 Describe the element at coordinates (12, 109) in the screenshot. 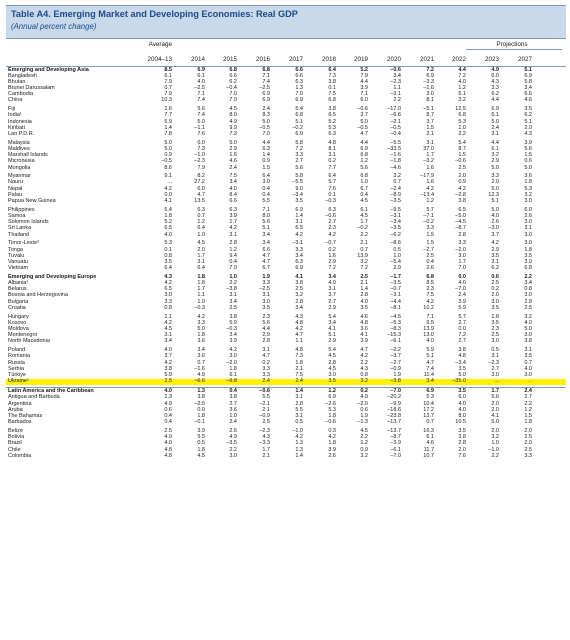

I see `country-name: Fiji` at that location.